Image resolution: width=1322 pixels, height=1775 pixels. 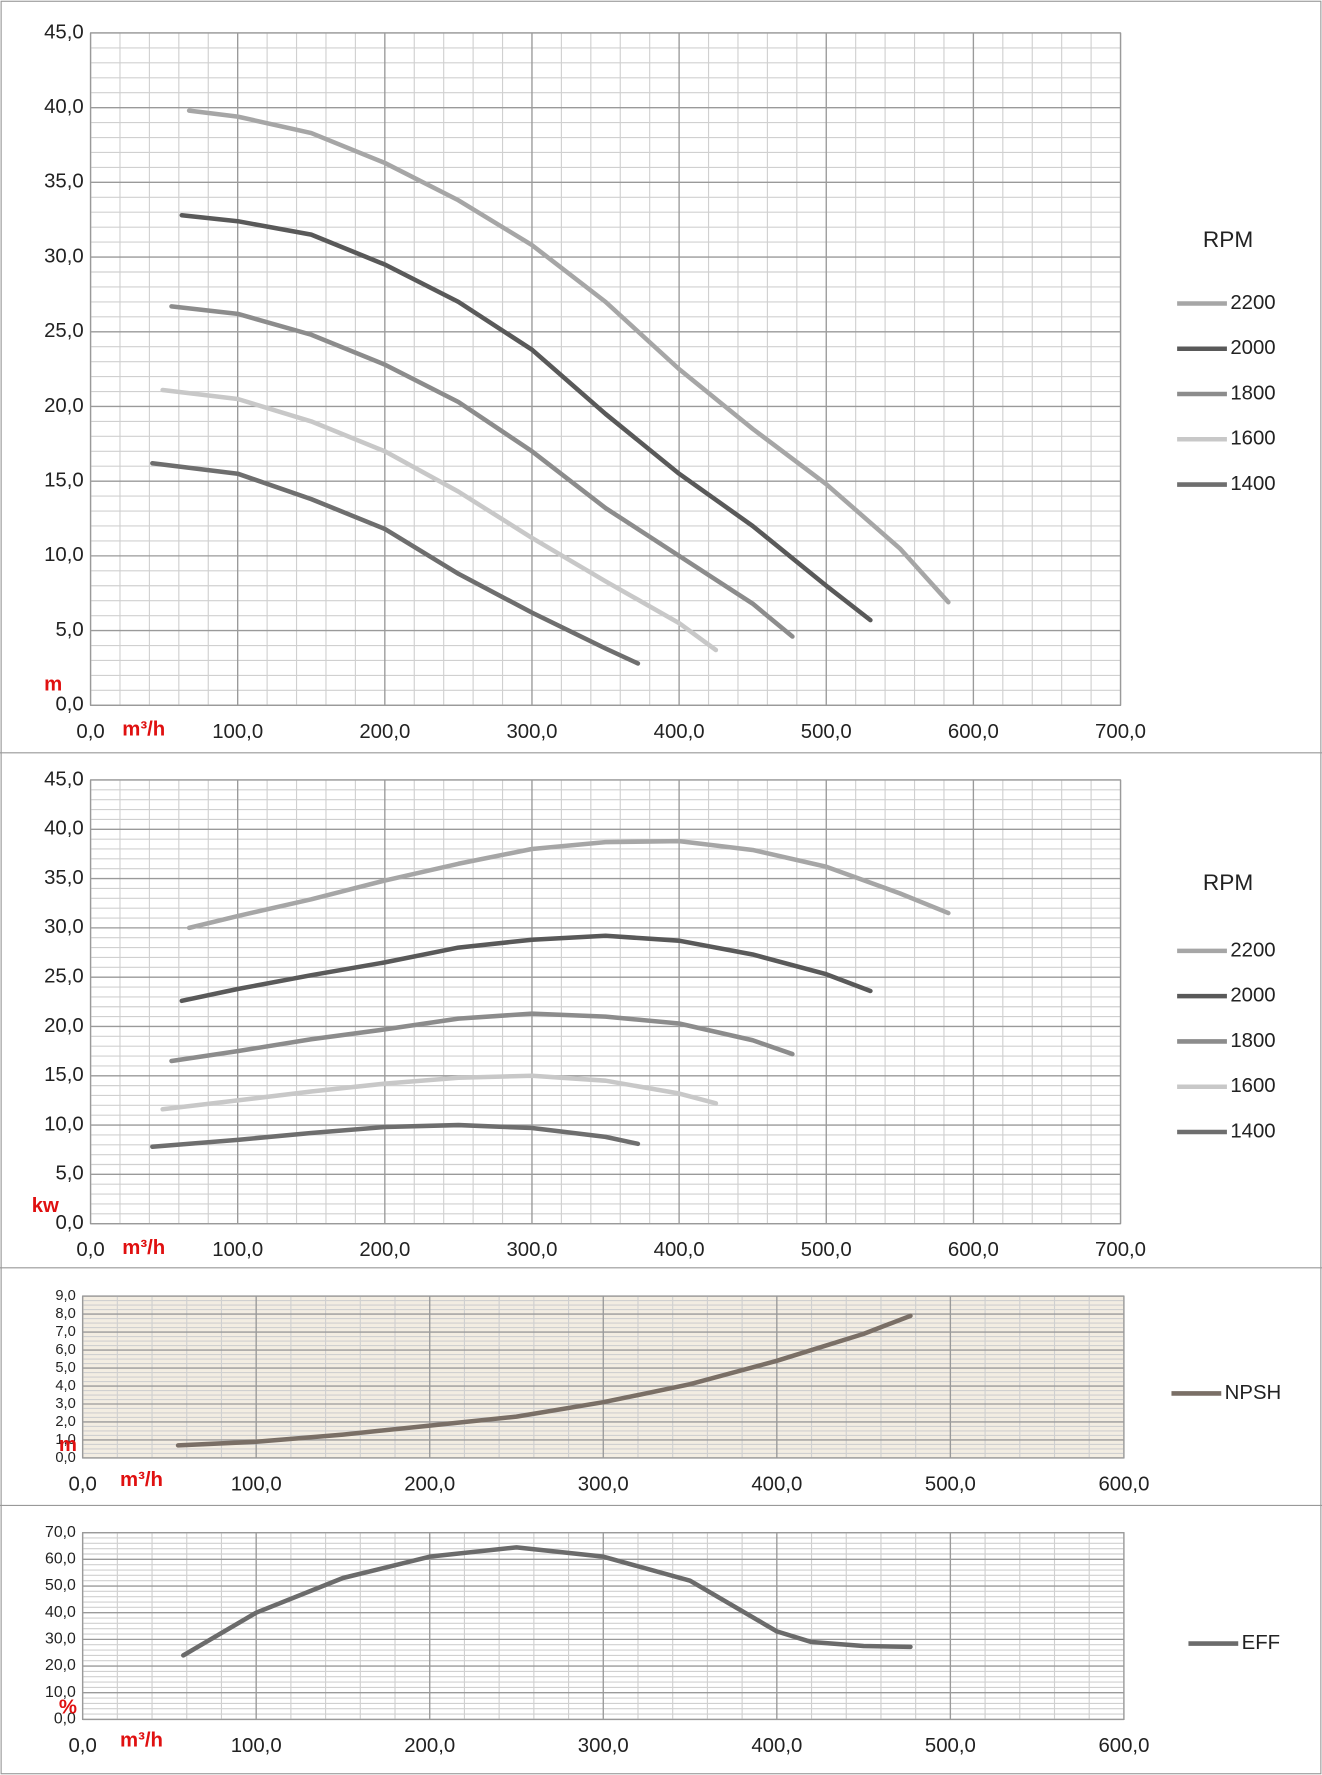 What do you see at coordinates (1252, 484) in the screenshot?
I see `legend-label: 1400` at bounding box center [1252, 484].